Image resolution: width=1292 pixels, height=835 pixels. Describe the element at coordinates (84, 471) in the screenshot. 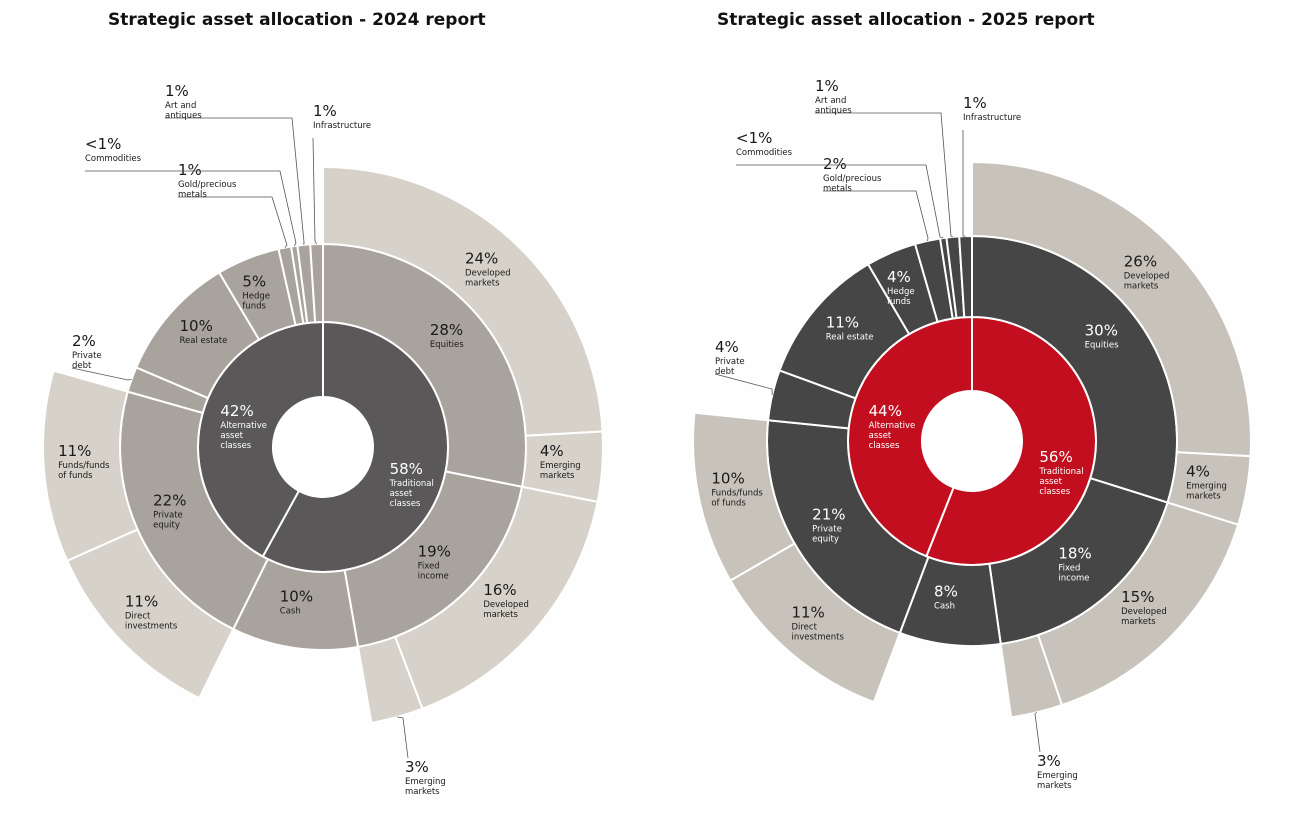

I see `outer-private-equity-funds-funds-of-funds-name: Funds/funds of funds` at that location.